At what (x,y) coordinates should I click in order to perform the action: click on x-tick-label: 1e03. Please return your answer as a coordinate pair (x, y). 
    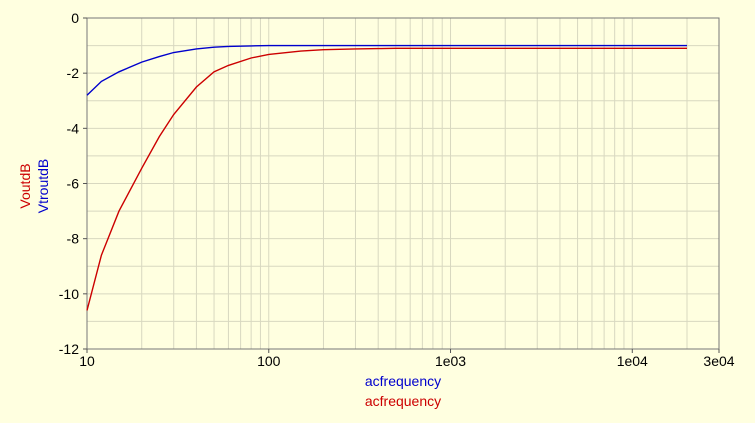
    Looking at the image, I should click on (450, 361).